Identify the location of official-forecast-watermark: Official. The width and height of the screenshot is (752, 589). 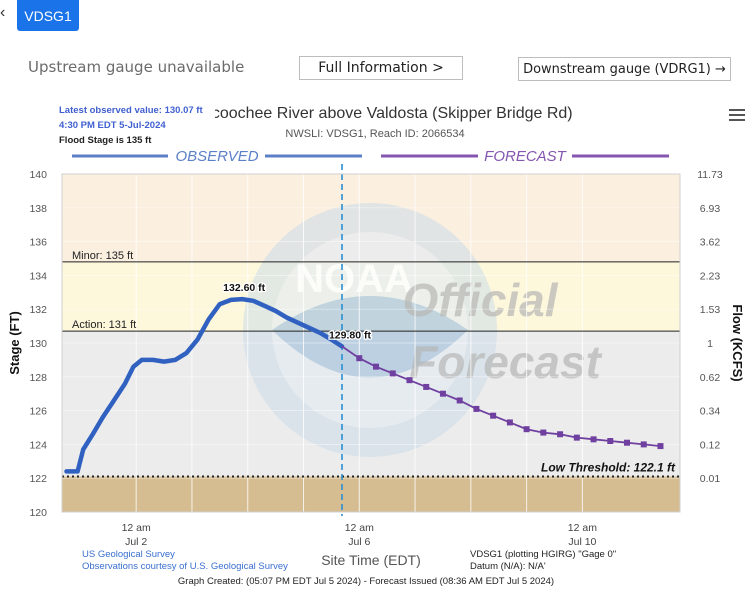
(480, 300).